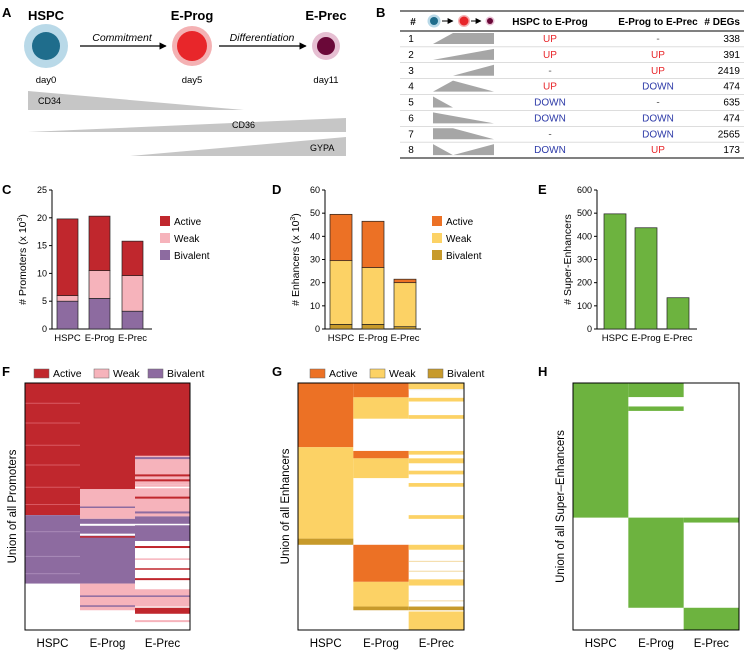 The image size is (750, 655). I want to click on legend-label-active: Active, so click(460, 222).